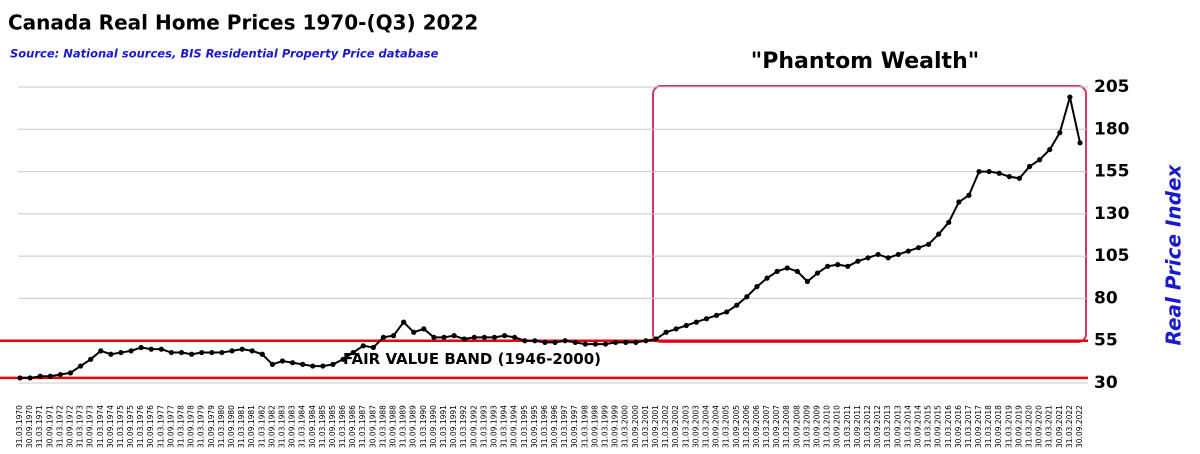  I want to click on x-tick-label: 30.09.2010, so click(837, 426).